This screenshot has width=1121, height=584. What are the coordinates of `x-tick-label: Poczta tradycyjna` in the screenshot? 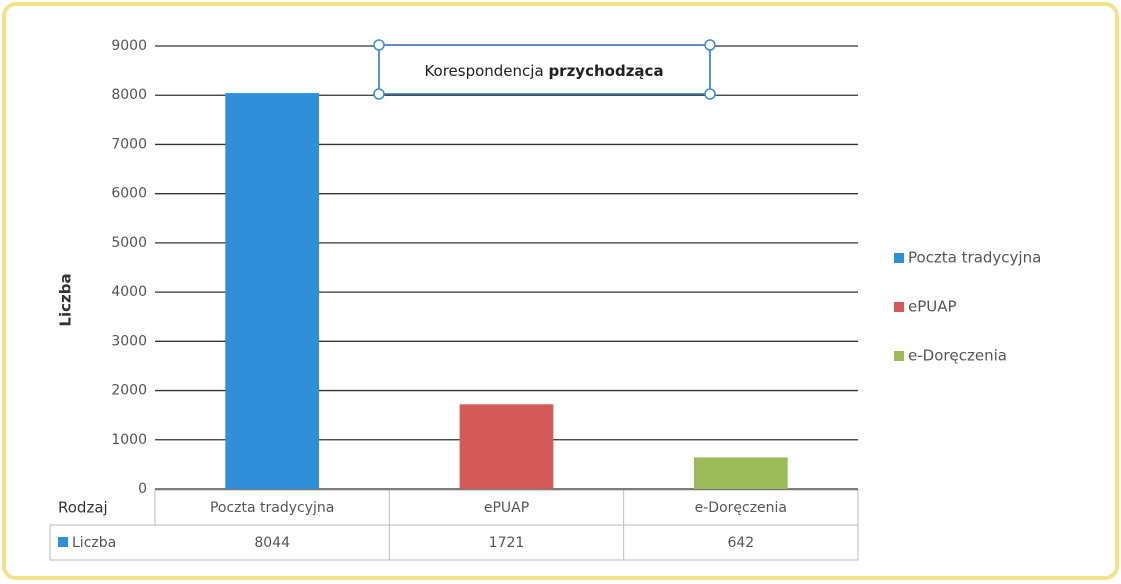 It's located at (272, 508).